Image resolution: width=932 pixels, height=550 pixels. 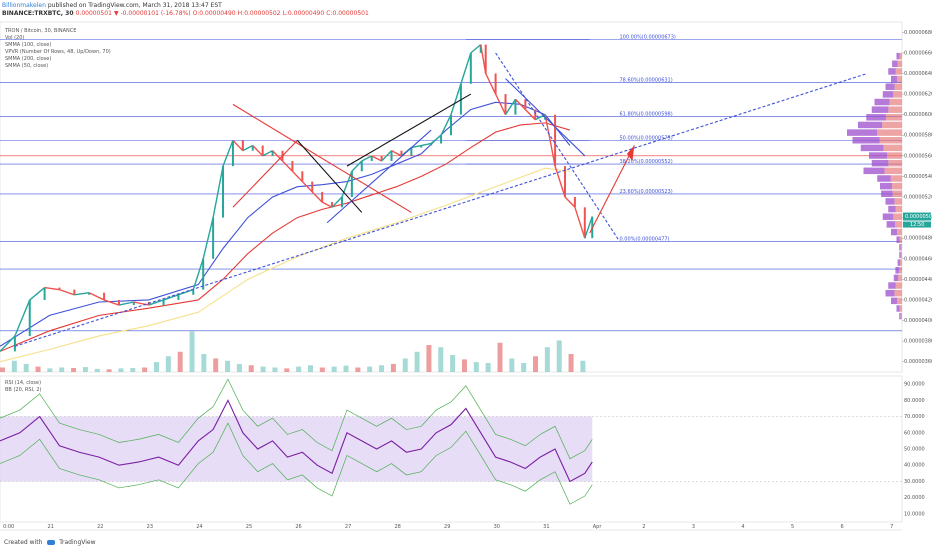 I want to click on bb-indicator-label: BB (20, RSI, 2), so click(x=23, y=390).